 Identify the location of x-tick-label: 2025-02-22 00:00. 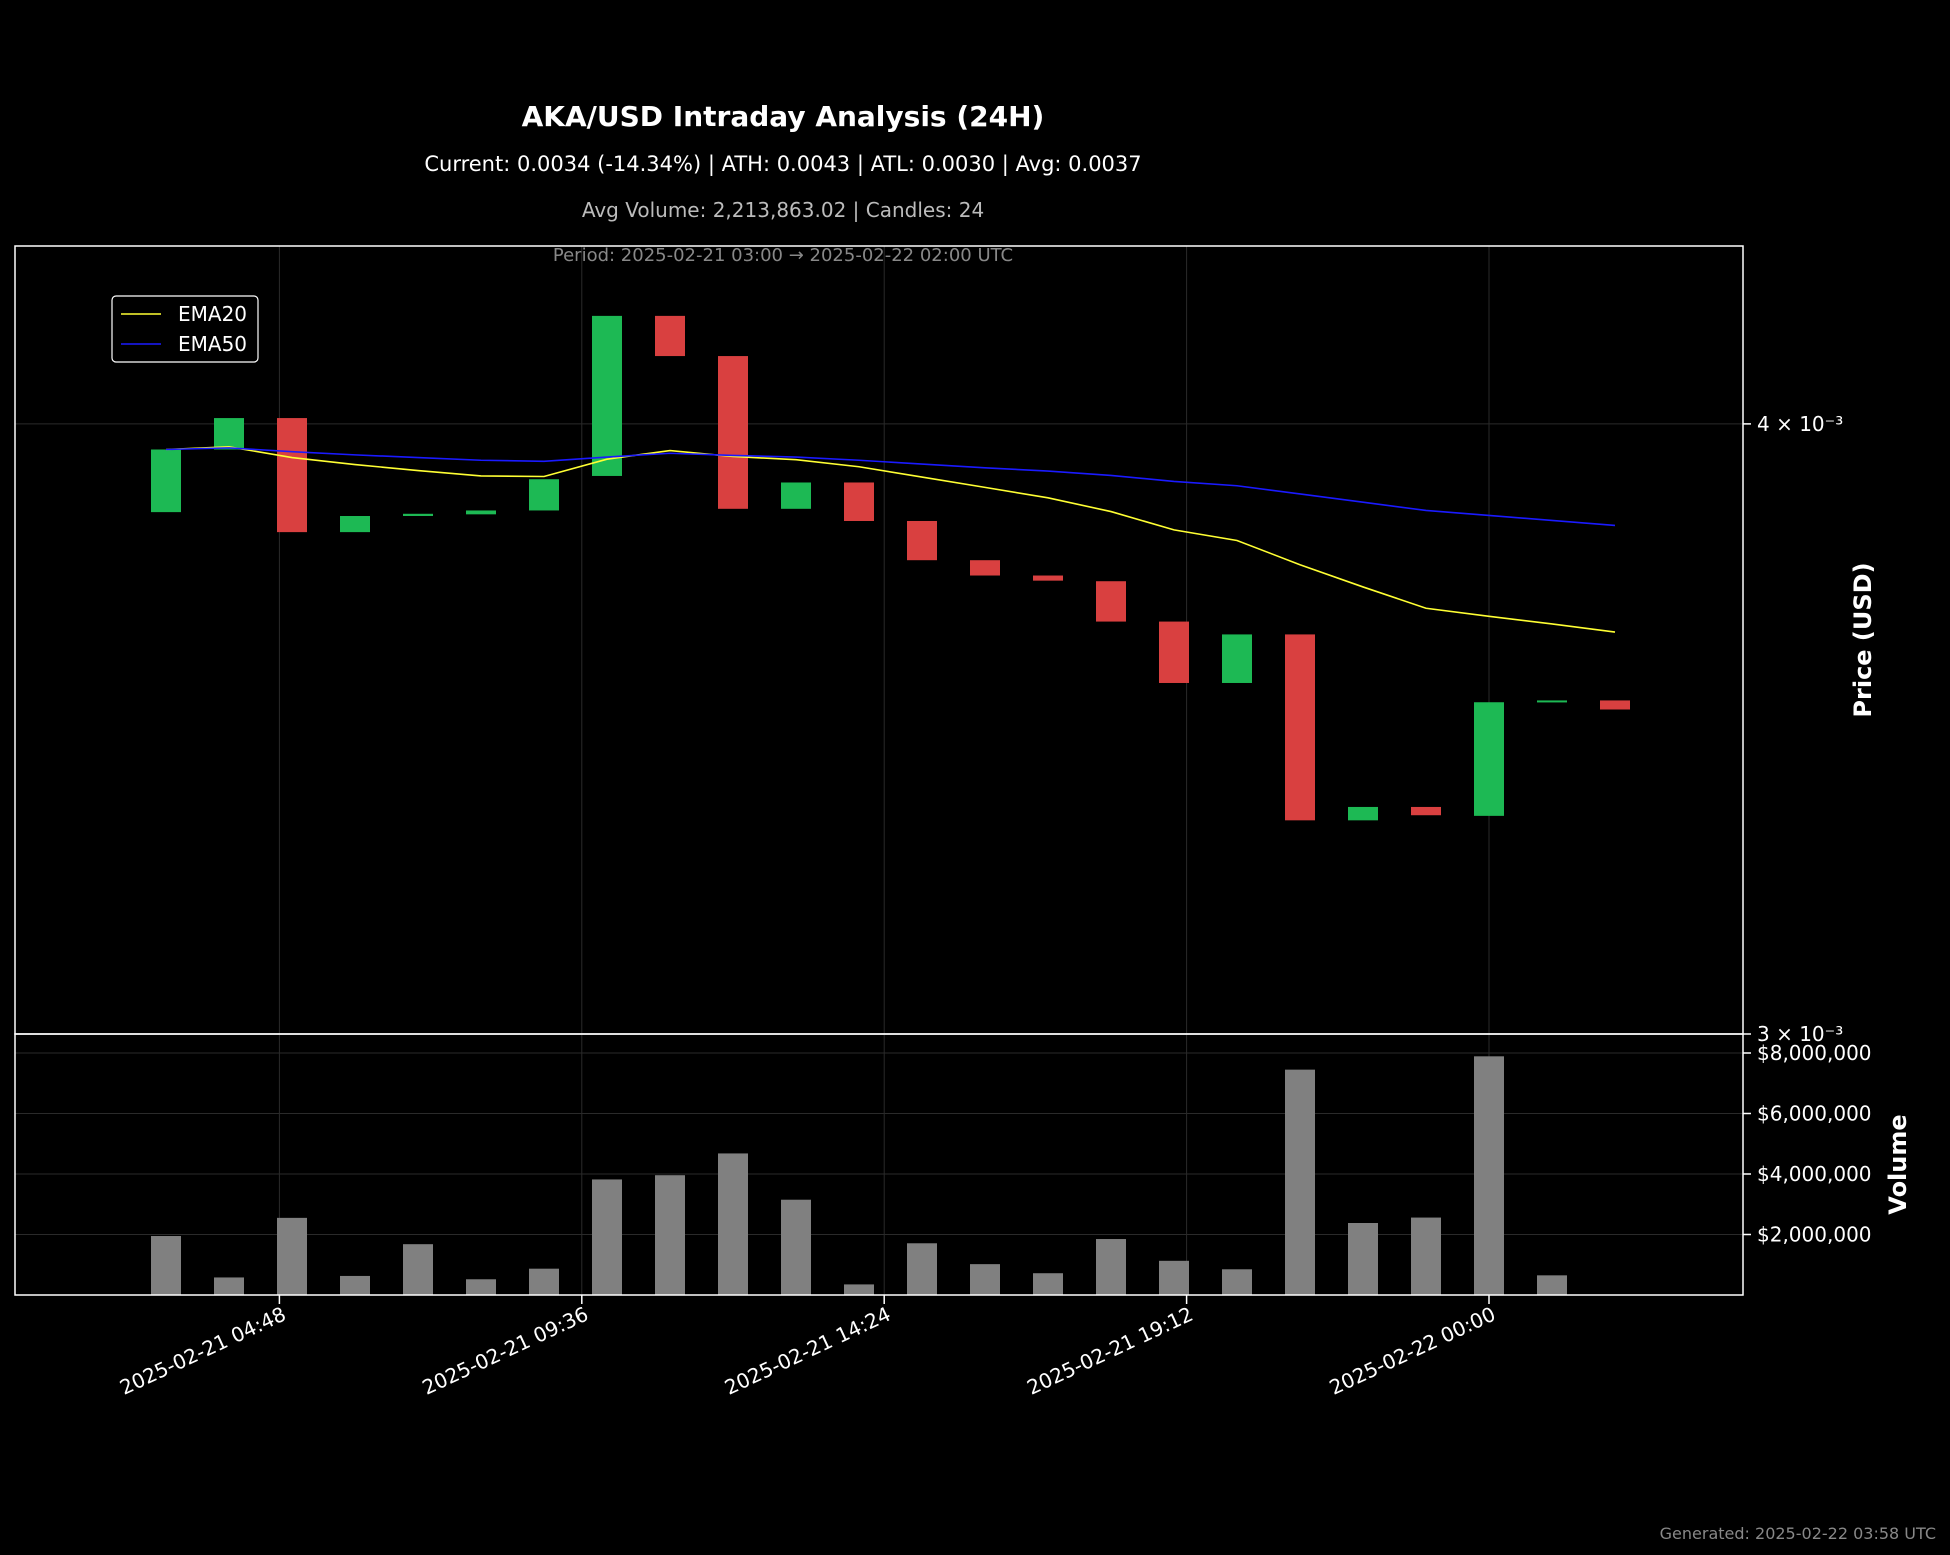
(1412, 1351).